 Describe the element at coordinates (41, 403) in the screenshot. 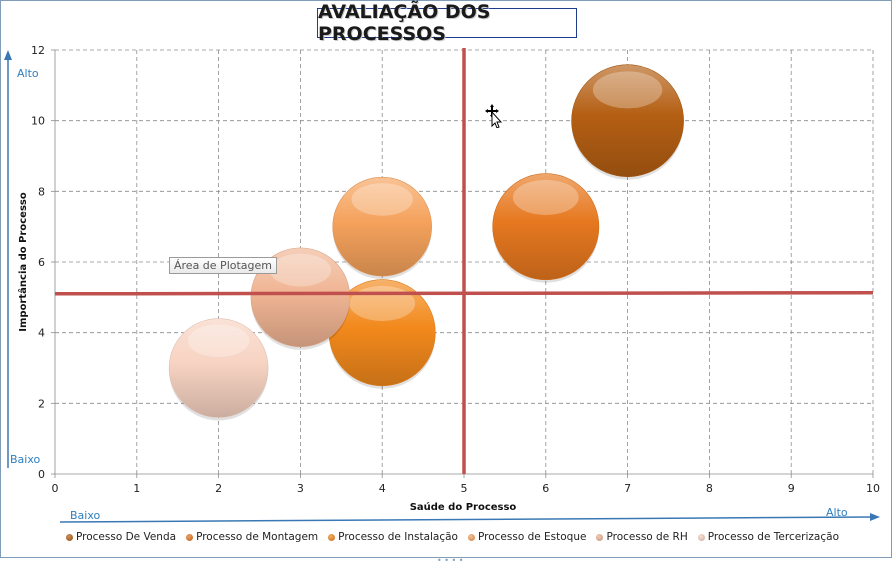

I see `y-tick-label: 2` at that location.